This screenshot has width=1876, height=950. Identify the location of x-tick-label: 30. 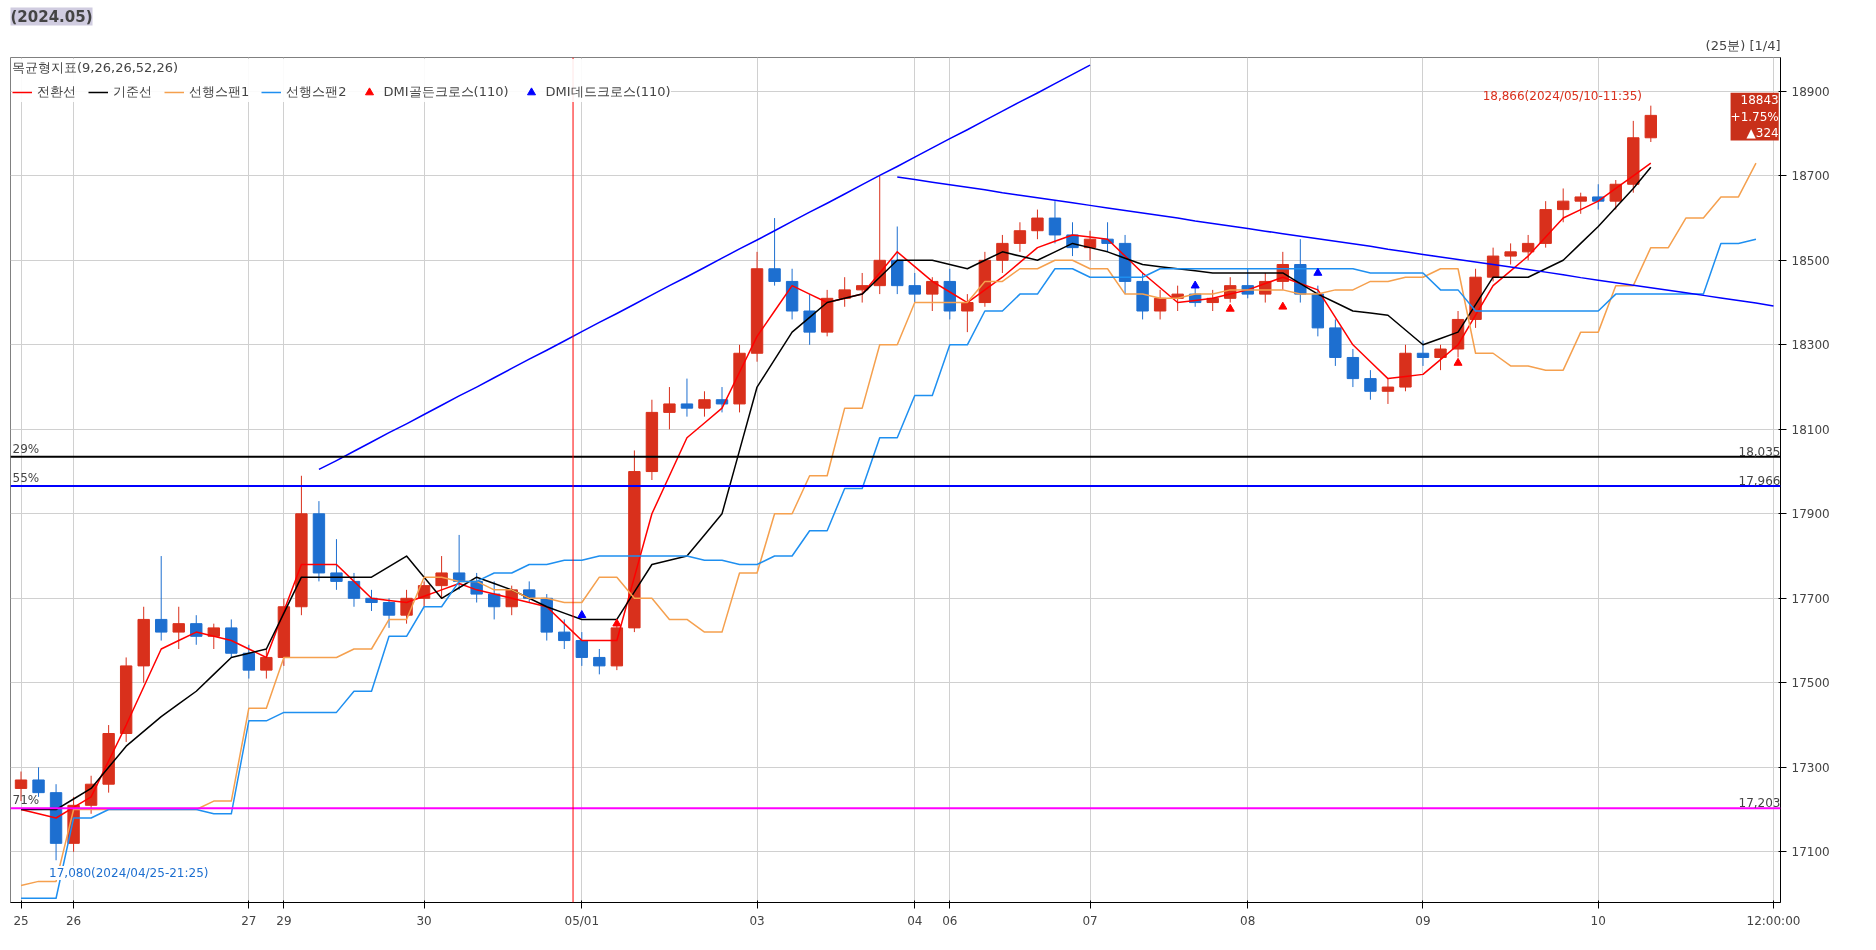
(424, 920).